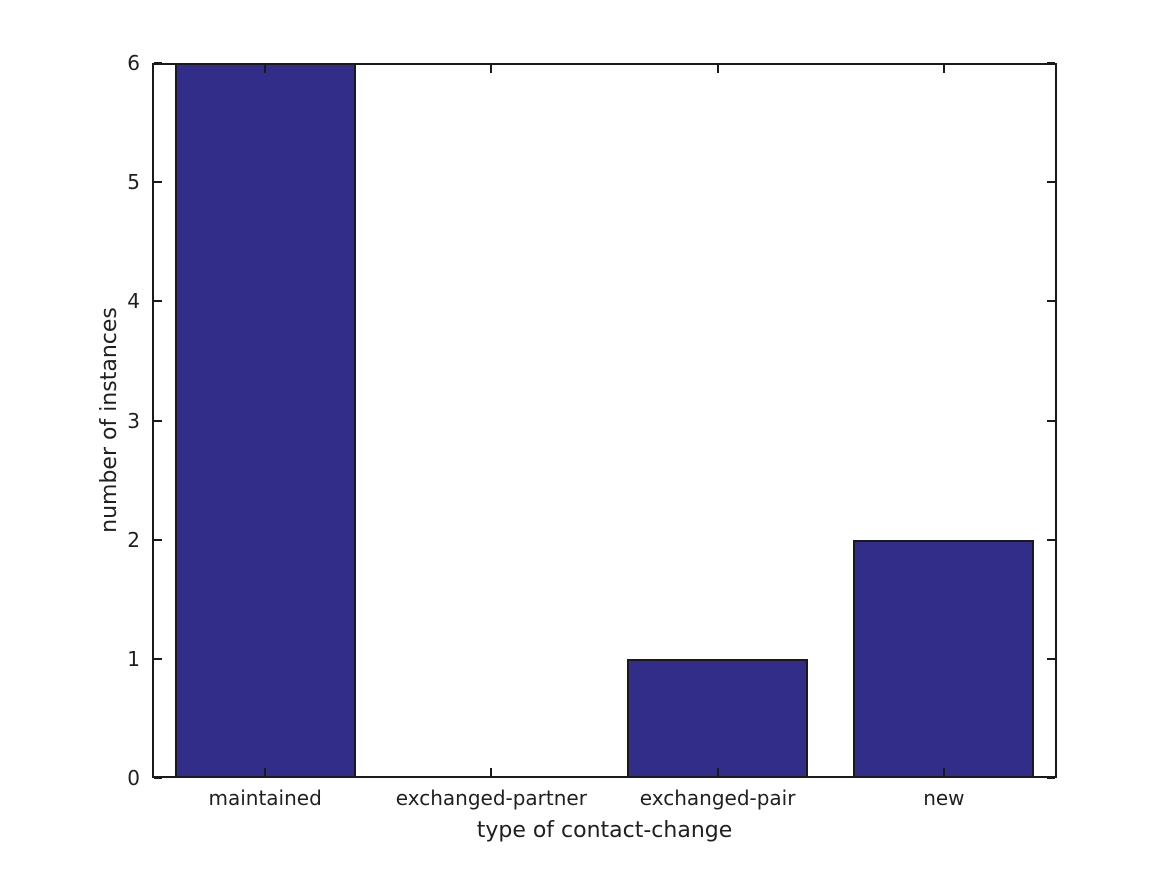  What do you see at coordinates (133, 420) in the screenshot?
I see `y-tick-label: 3` at bounding box center [133, 420].